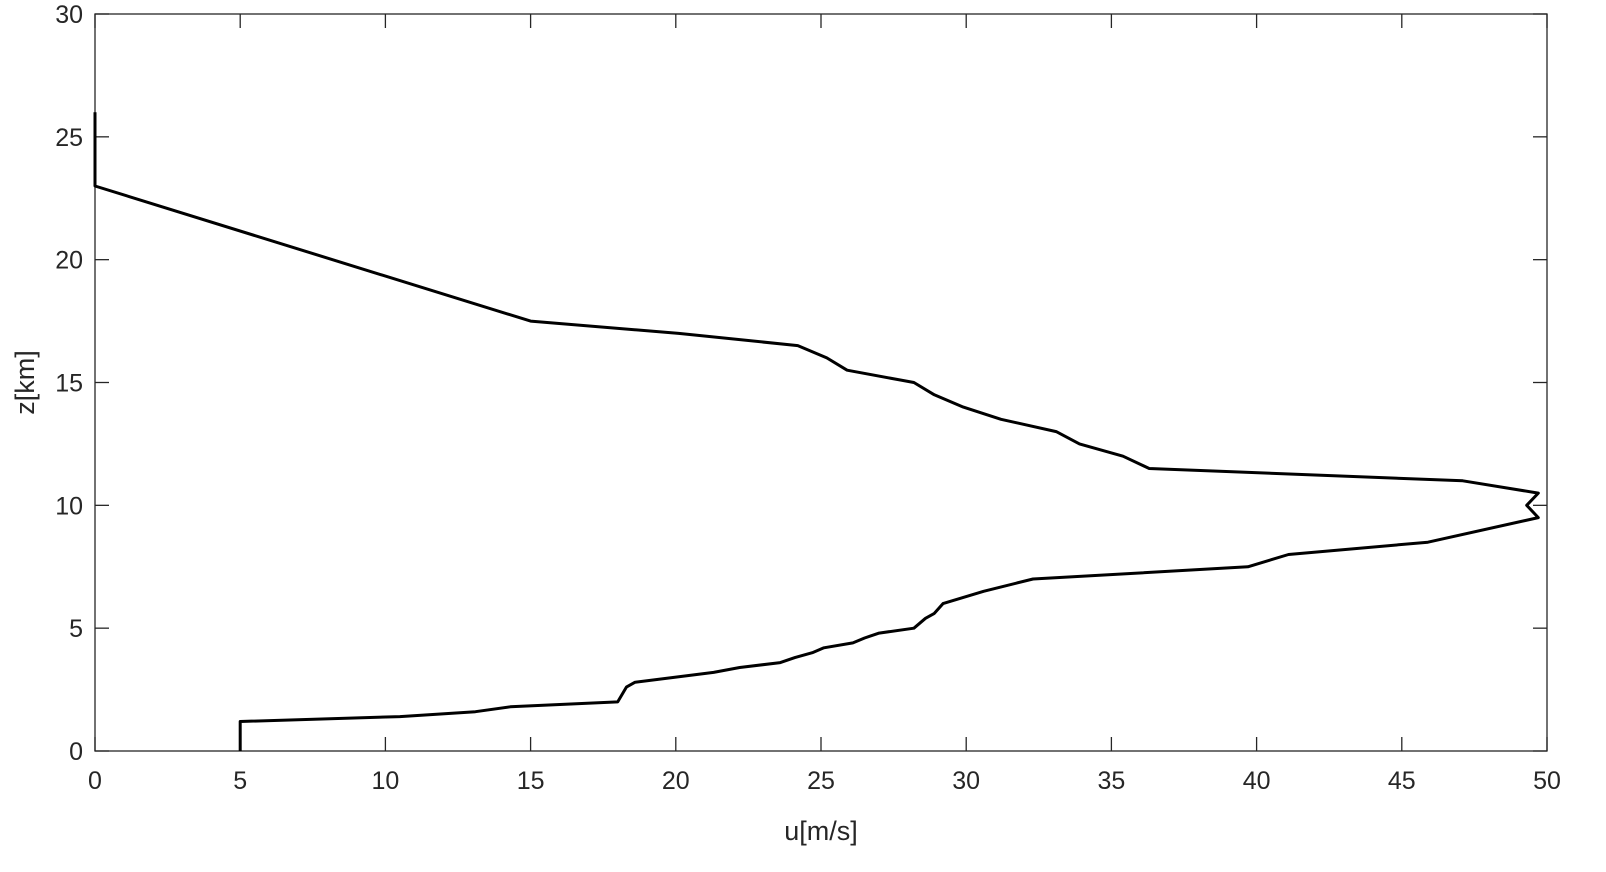  I want to click on x-tick-label: 20, so click(676, 781).